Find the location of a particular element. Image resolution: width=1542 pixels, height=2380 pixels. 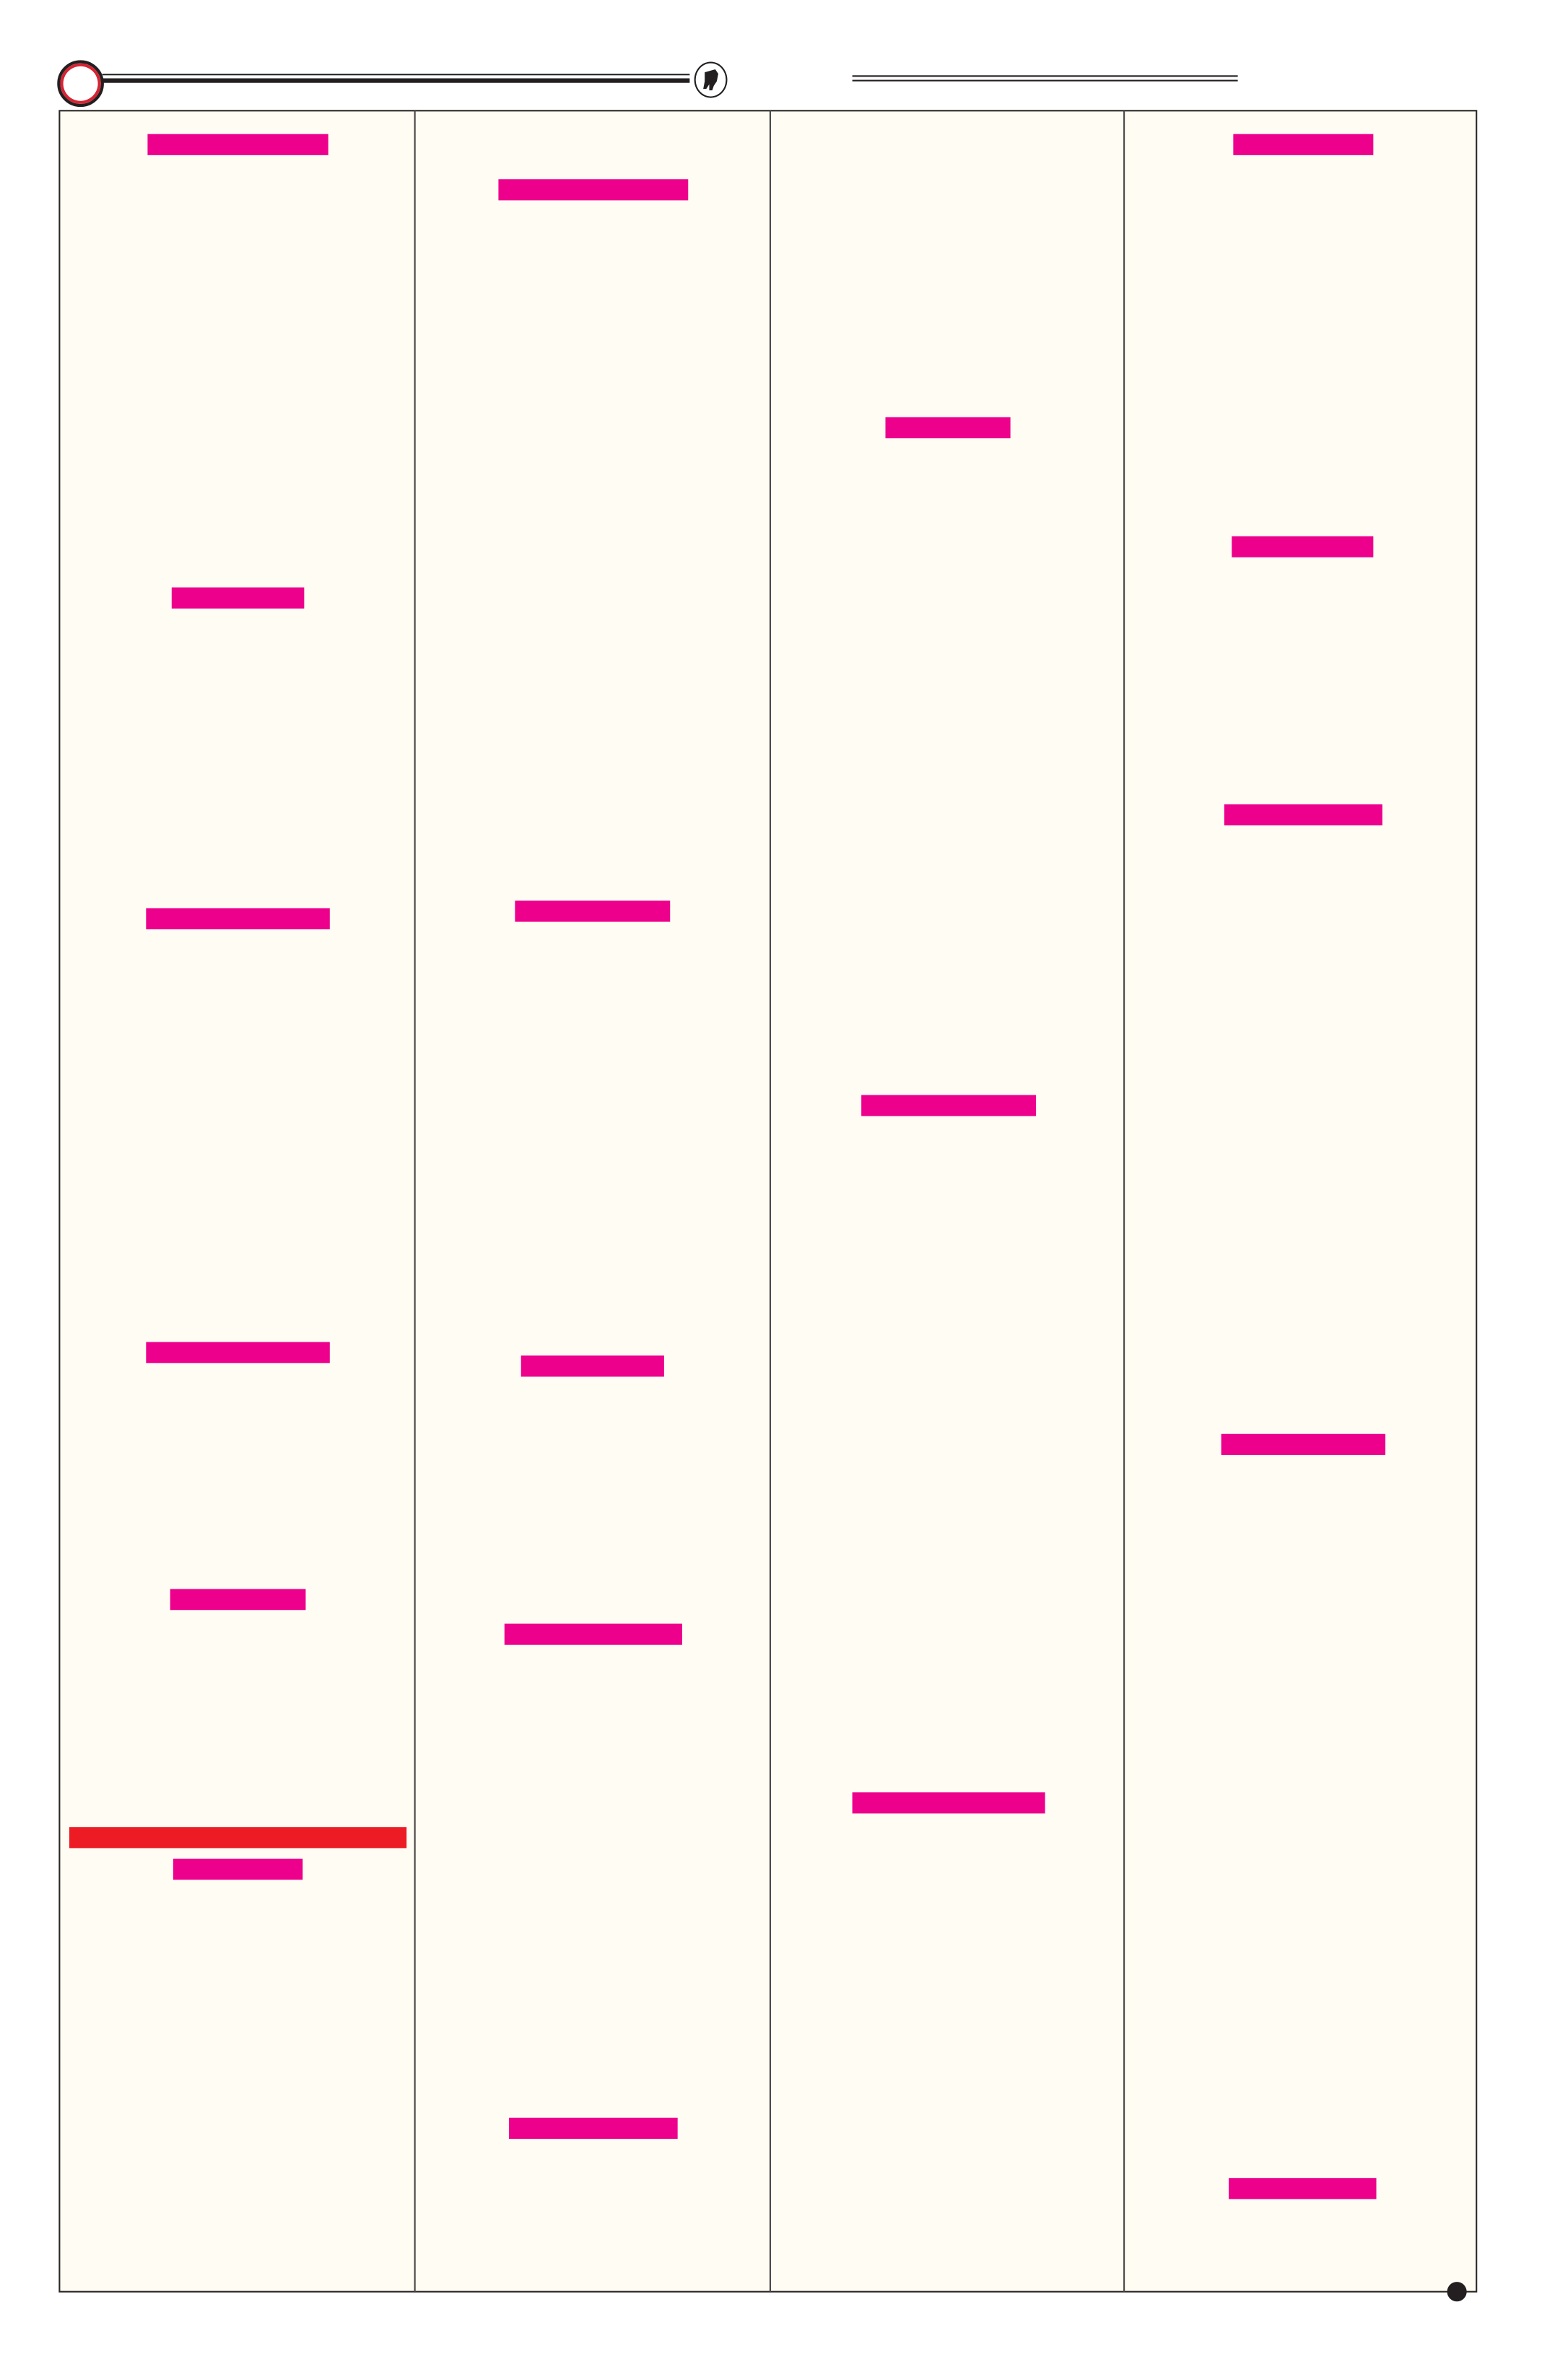

ring-ornament-icon is located at coordinates (80, 84).